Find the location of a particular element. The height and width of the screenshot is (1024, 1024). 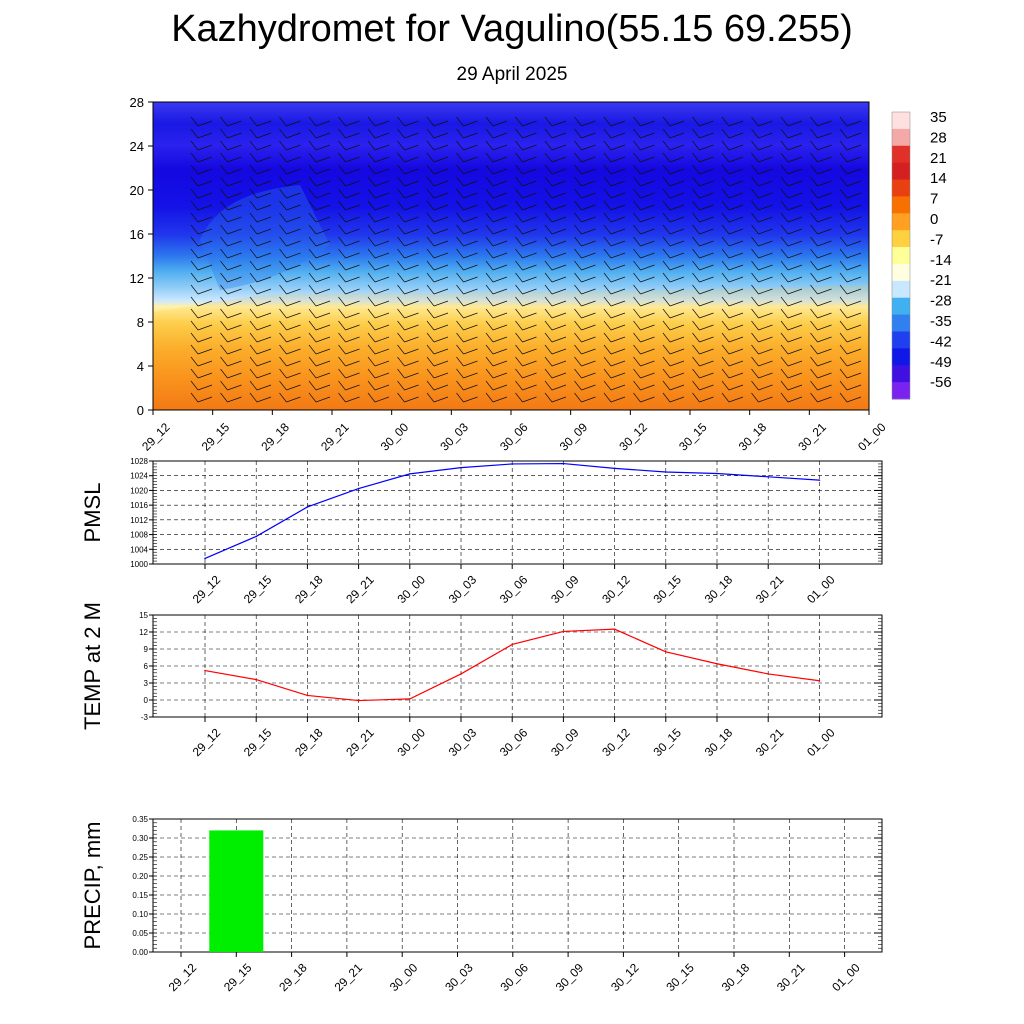

temp-y-tick-label: 6 is located at coordinates (146, 666).